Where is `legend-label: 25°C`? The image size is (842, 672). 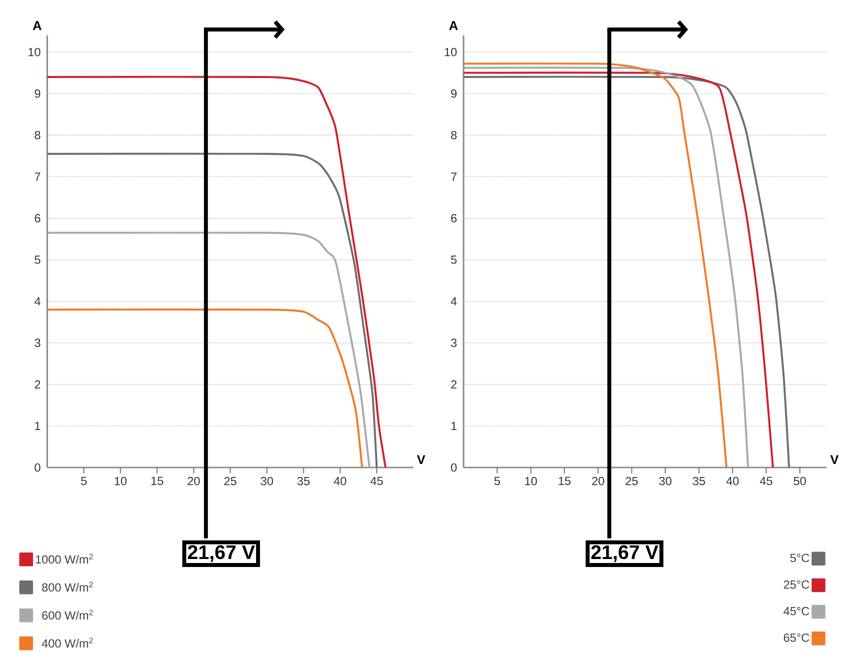
legend-label: 25°C is located at coordinates (797, 584).